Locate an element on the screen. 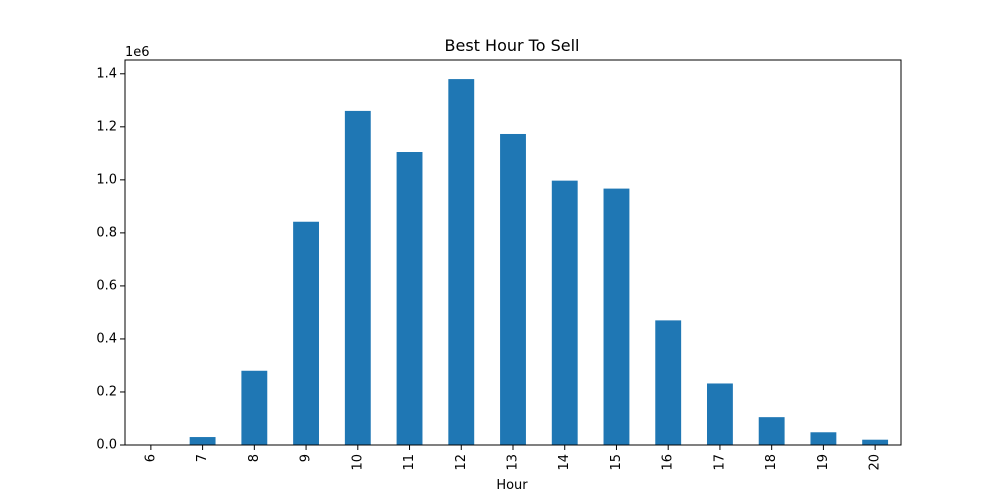 The width and height of the screenshot is (1000, 500). y-tick-label-7: 1.4 is located at coordinates (106, 73).